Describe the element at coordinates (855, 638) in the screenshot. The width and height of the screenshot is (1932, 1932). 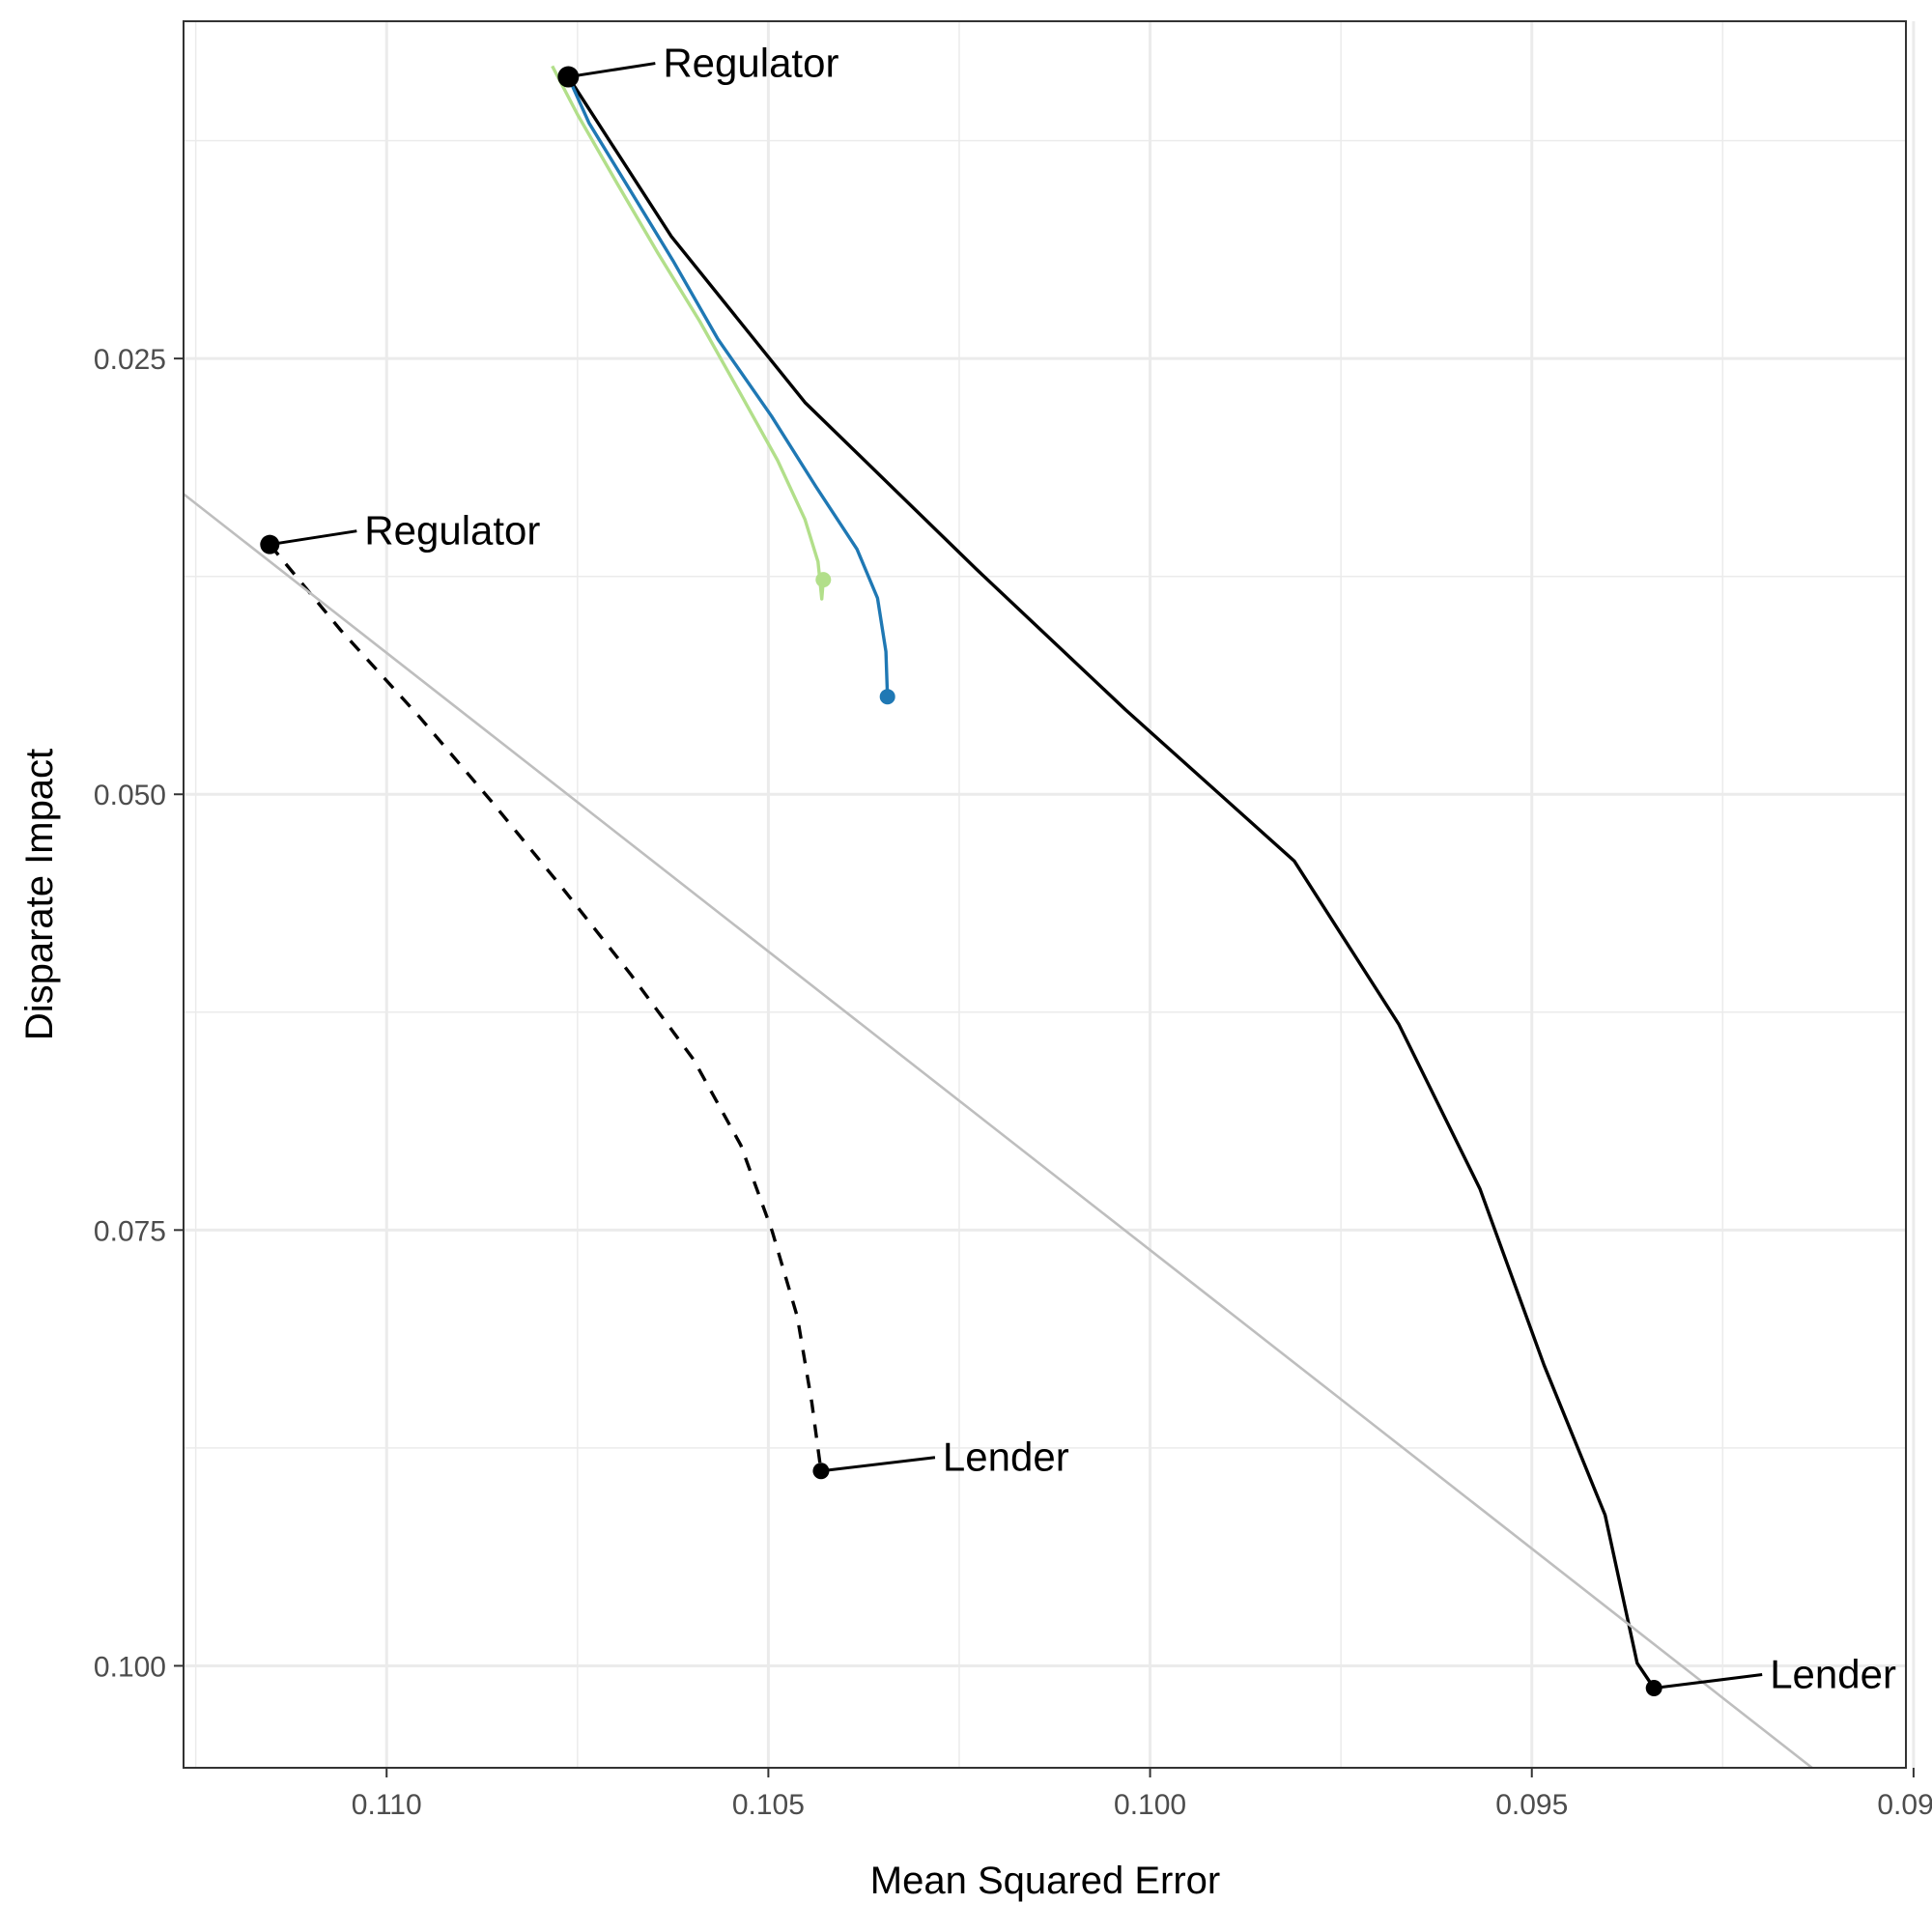
I see `marker-layer` at that location.